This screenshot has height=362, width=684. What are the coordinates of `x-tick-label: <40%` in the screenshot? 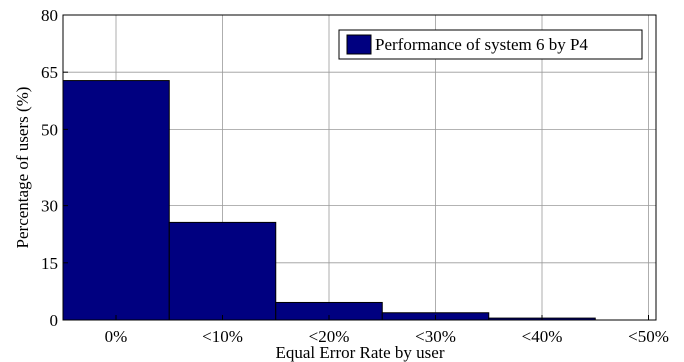 It's located at (542, 336).